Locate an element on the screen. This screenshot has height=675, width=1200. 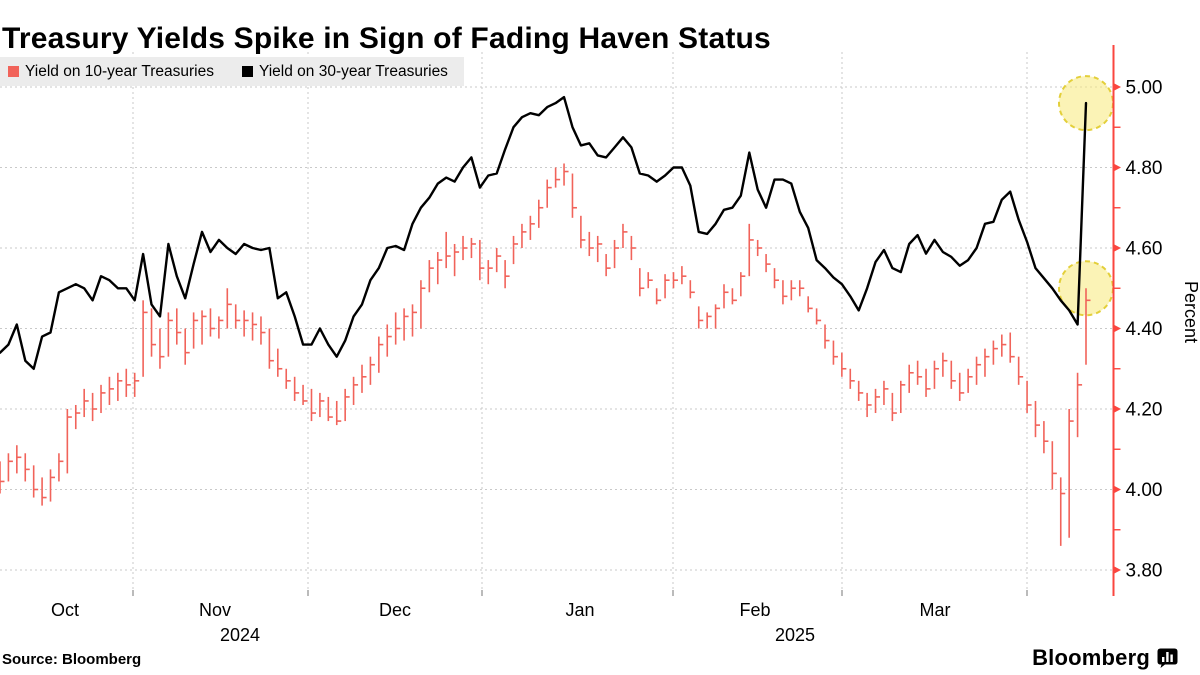
source-note: Source: Bloomberg is located at coordinates (72, 659).